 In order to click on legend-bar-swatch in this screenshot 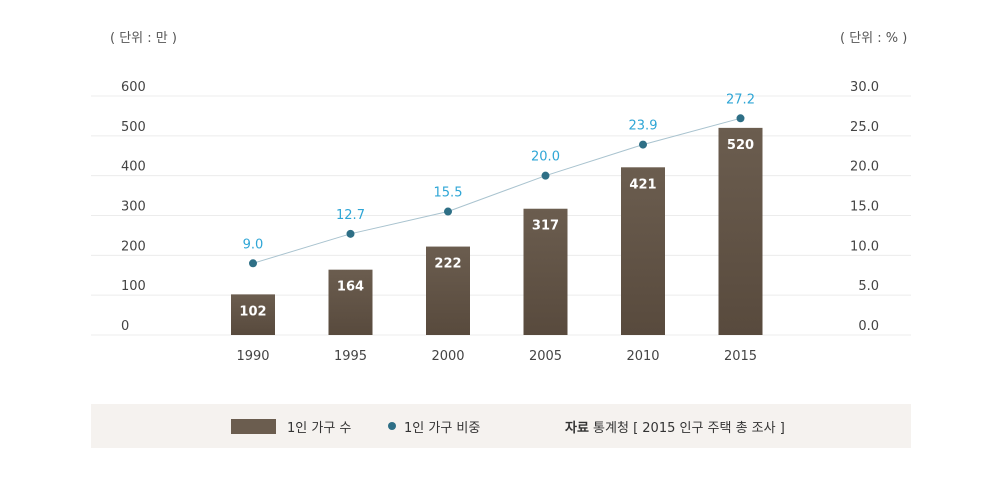, I will do `click(253, 426)`.